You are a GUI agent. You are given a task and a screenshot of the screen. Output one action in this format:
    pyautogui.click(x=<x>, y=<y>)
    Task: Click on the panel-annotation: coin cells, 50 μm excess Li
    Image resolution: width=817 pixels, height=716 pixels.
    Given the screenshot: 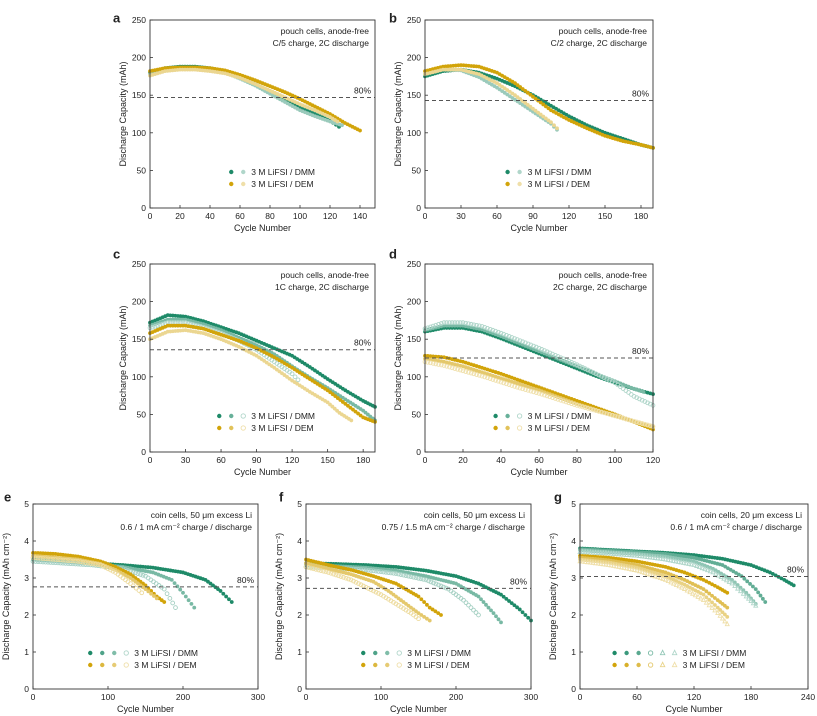 What is the action you would take?
    pyautogui.click(x=201, y=515)
    